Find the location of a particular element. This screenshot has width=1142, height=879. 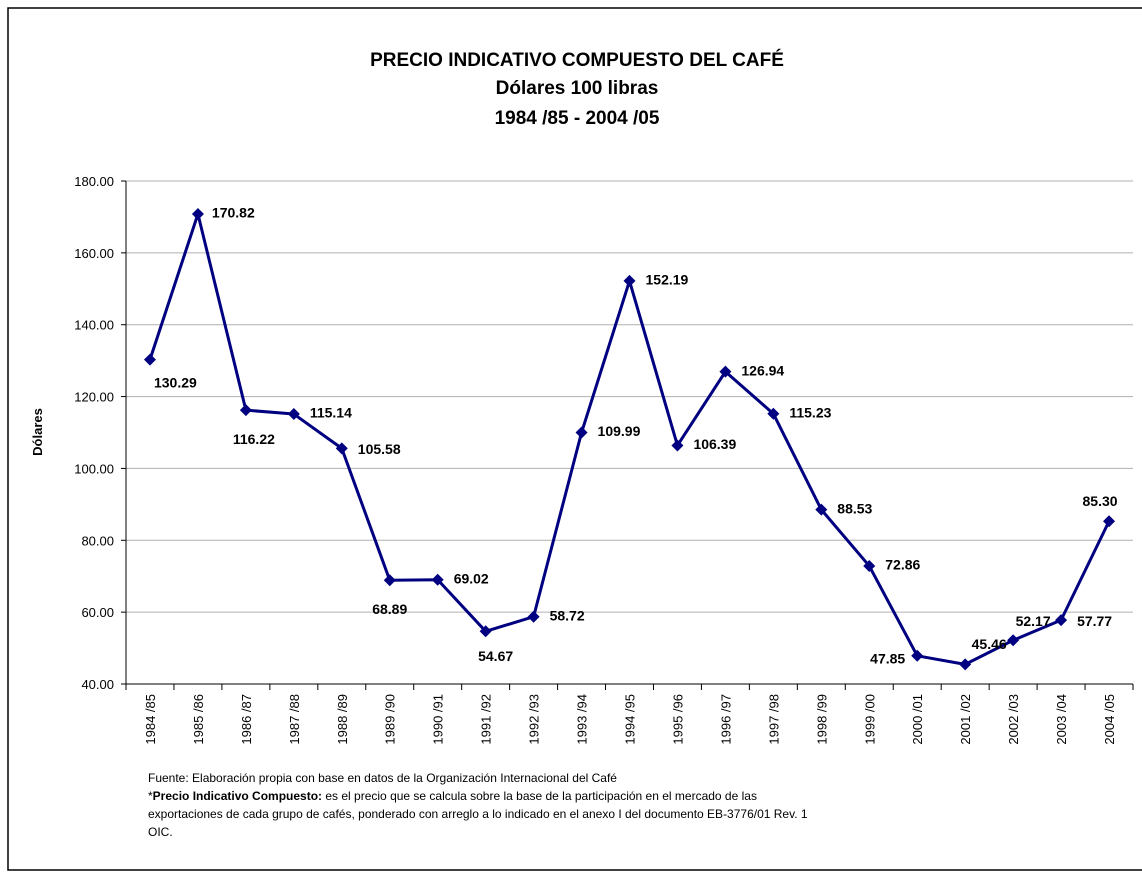

data-label: 106.39 is located at coordinates (714, 444).